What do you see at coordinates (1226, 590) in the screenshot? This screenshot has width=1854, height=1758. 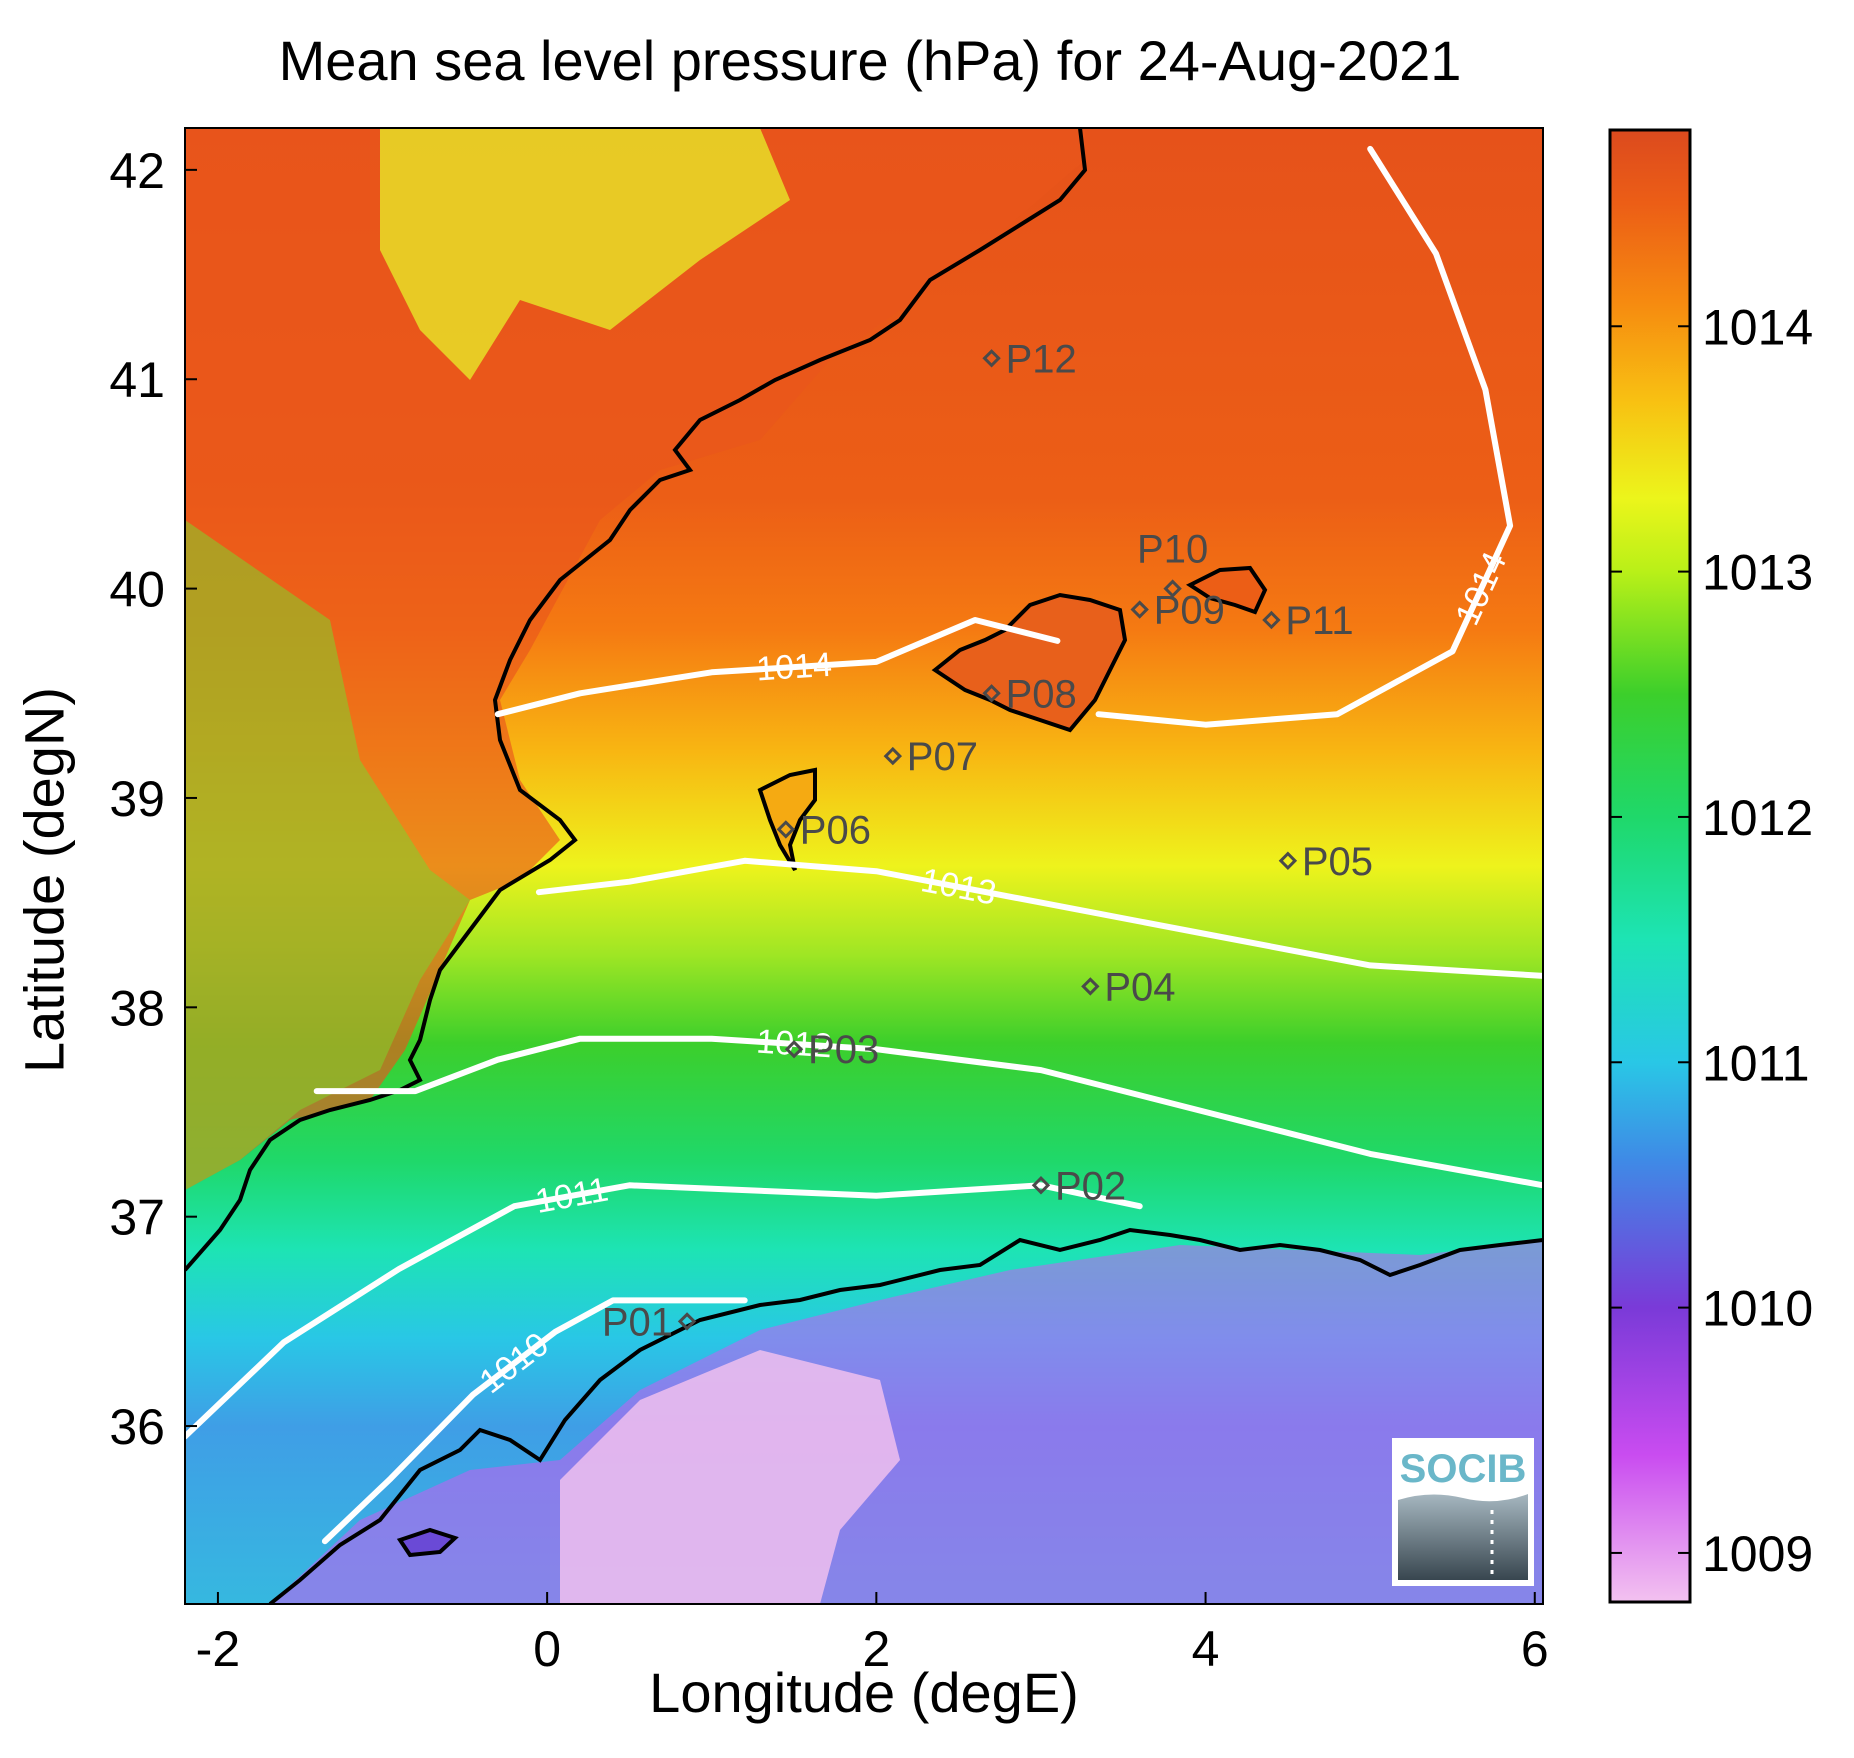 I see `menorca-coastline` at bounding box center [1226, 590].